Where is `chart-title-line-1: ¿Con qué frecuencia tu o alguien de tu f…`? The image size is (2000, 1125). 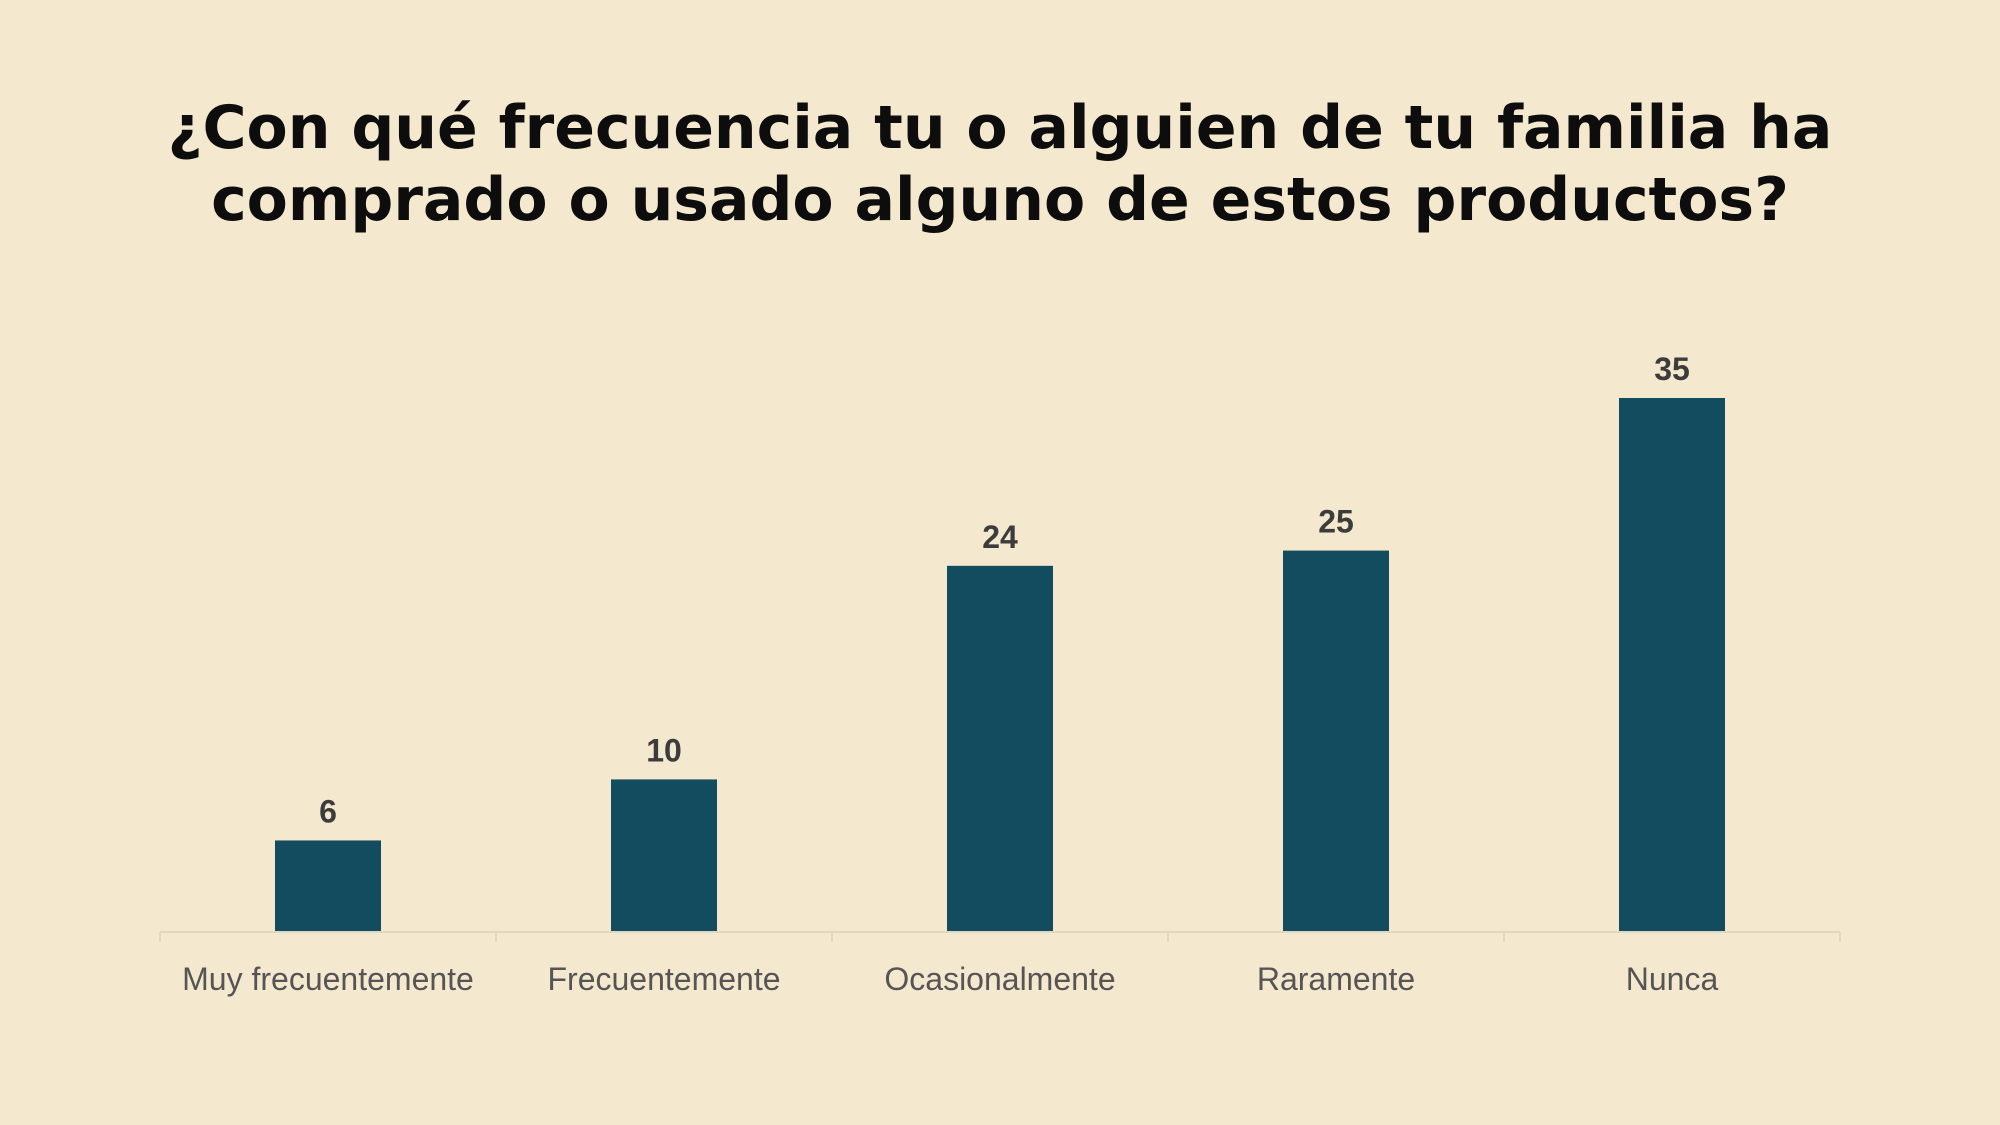
chart-title-line-1: ¿Con qué frecuencia tu o alguien de tu f… is located at coordinates (1000, 128).